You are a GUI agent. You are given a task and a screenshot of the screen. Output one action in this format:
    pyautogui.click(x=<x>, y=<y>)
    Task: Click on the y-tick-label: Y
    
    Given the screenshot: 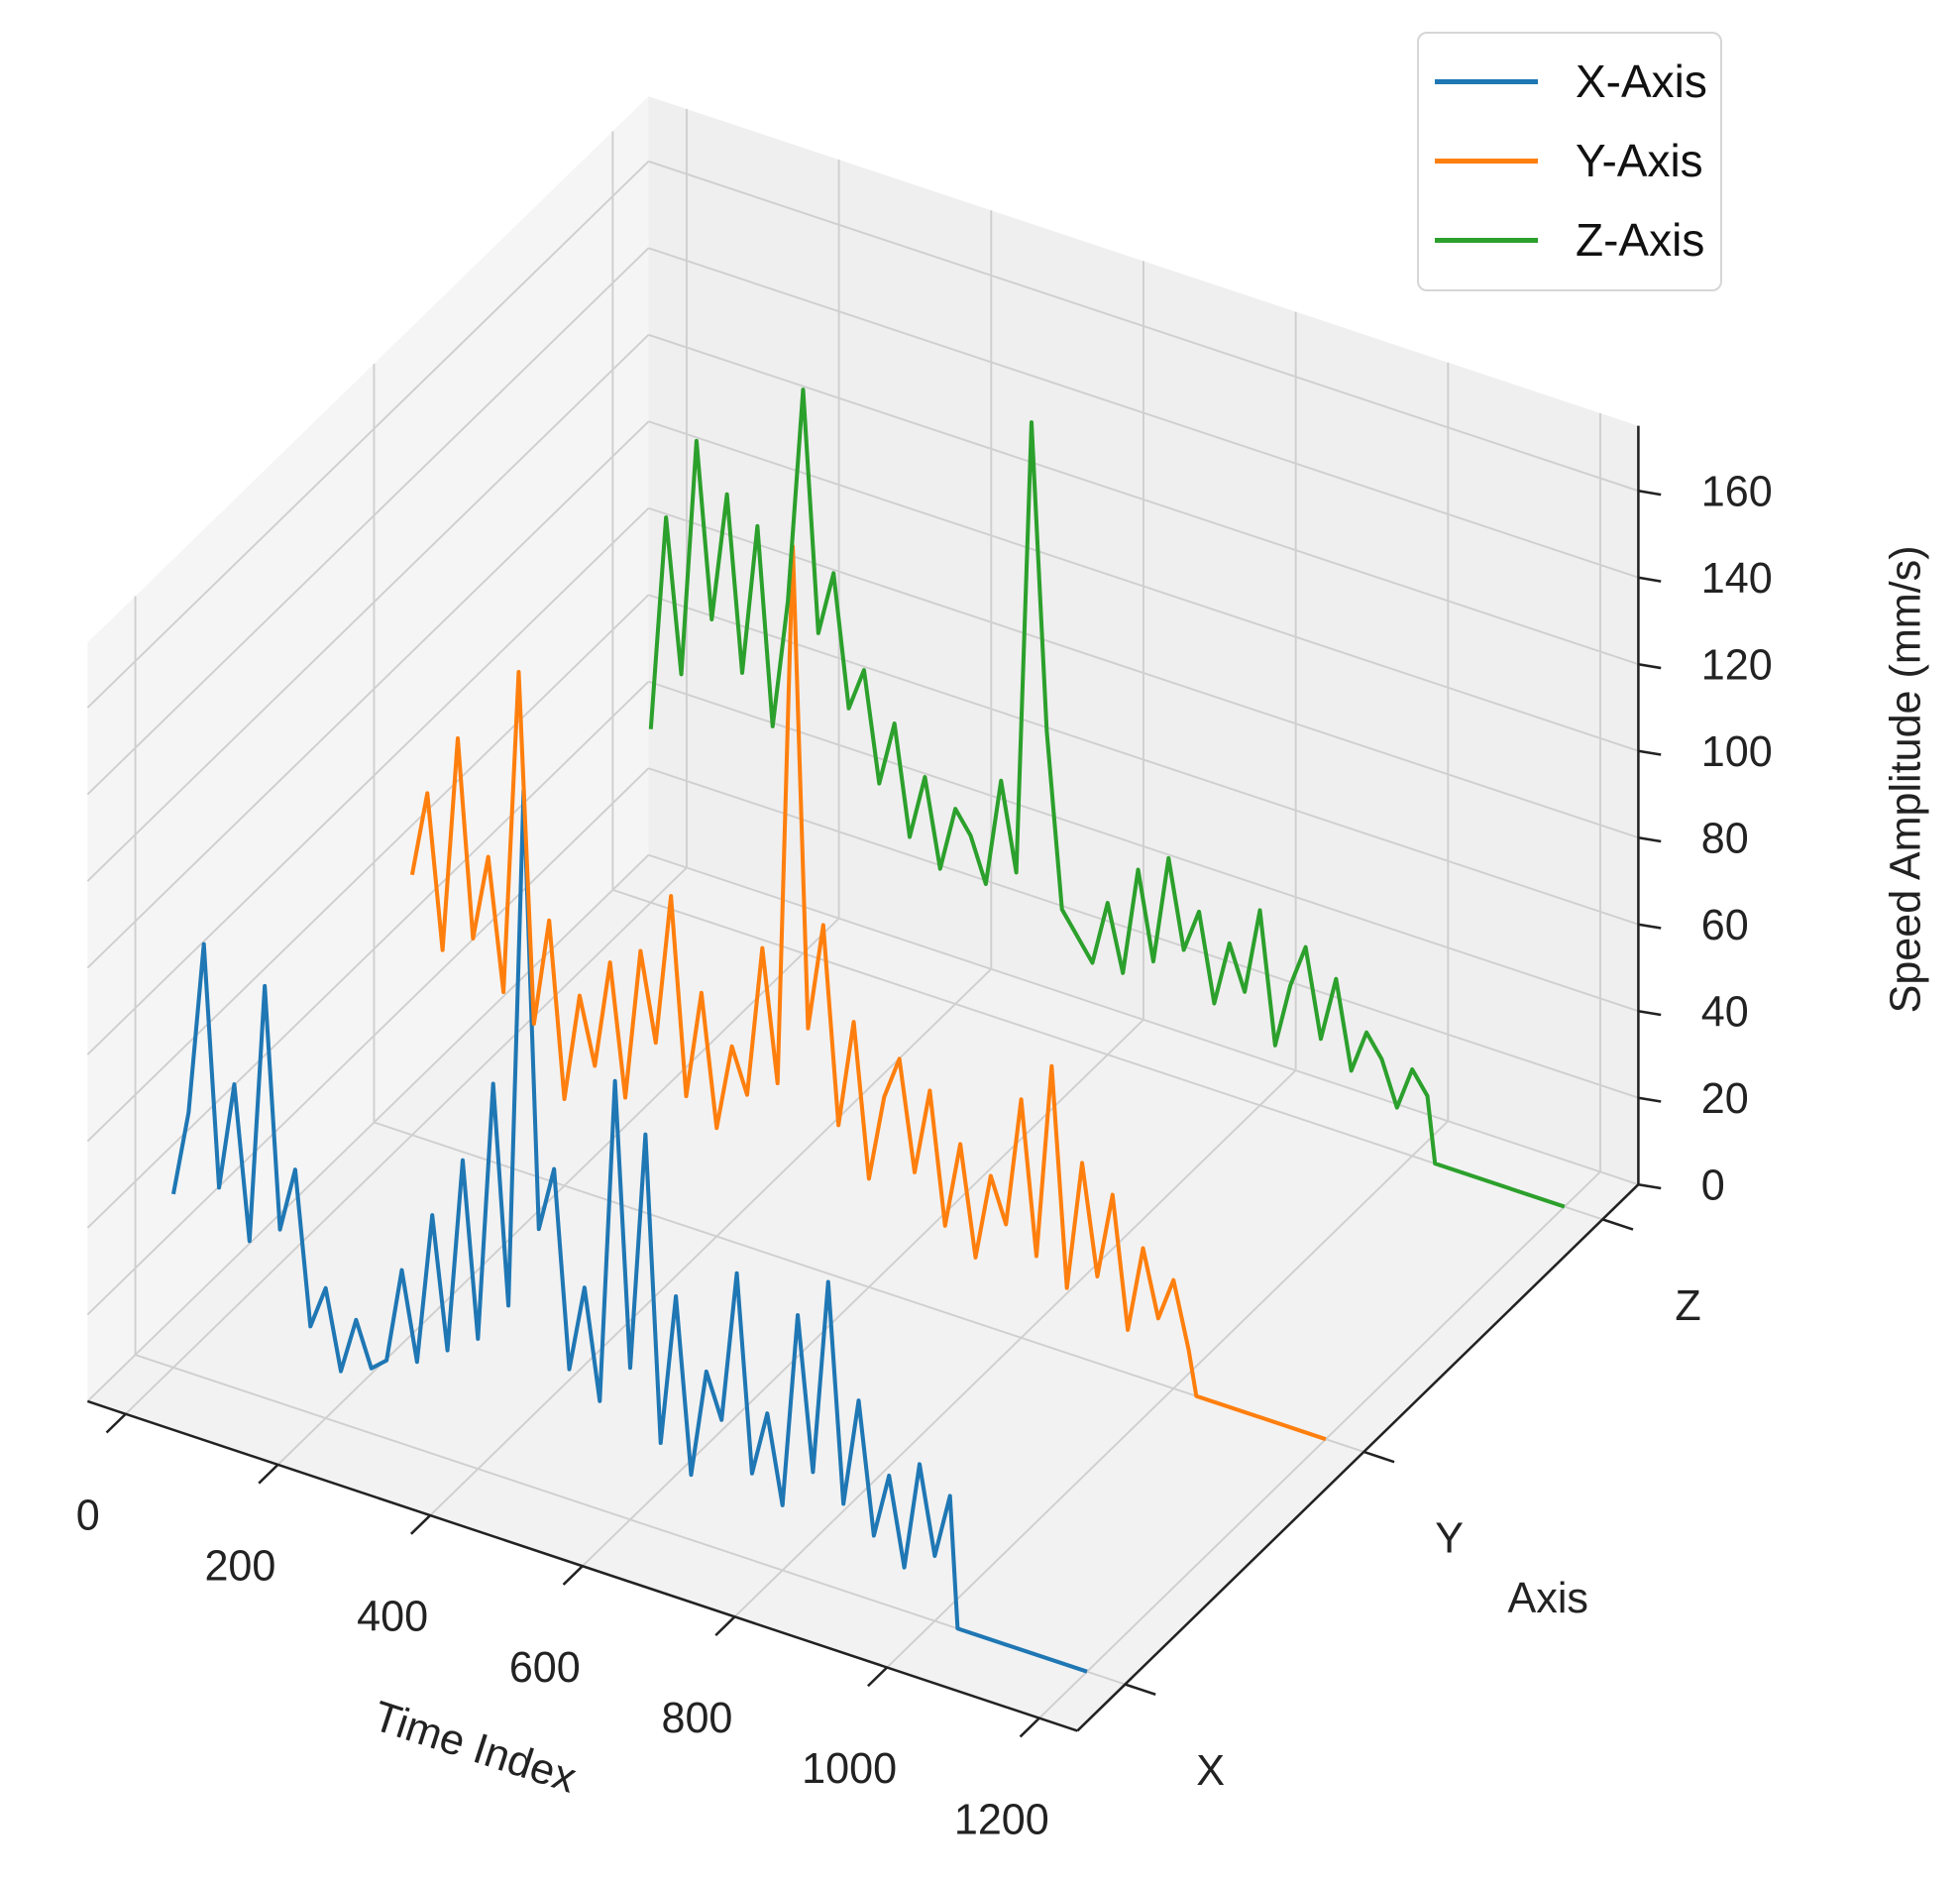 What is the action you would take?
    pyautogui.click(x=1449, y=1538)
    